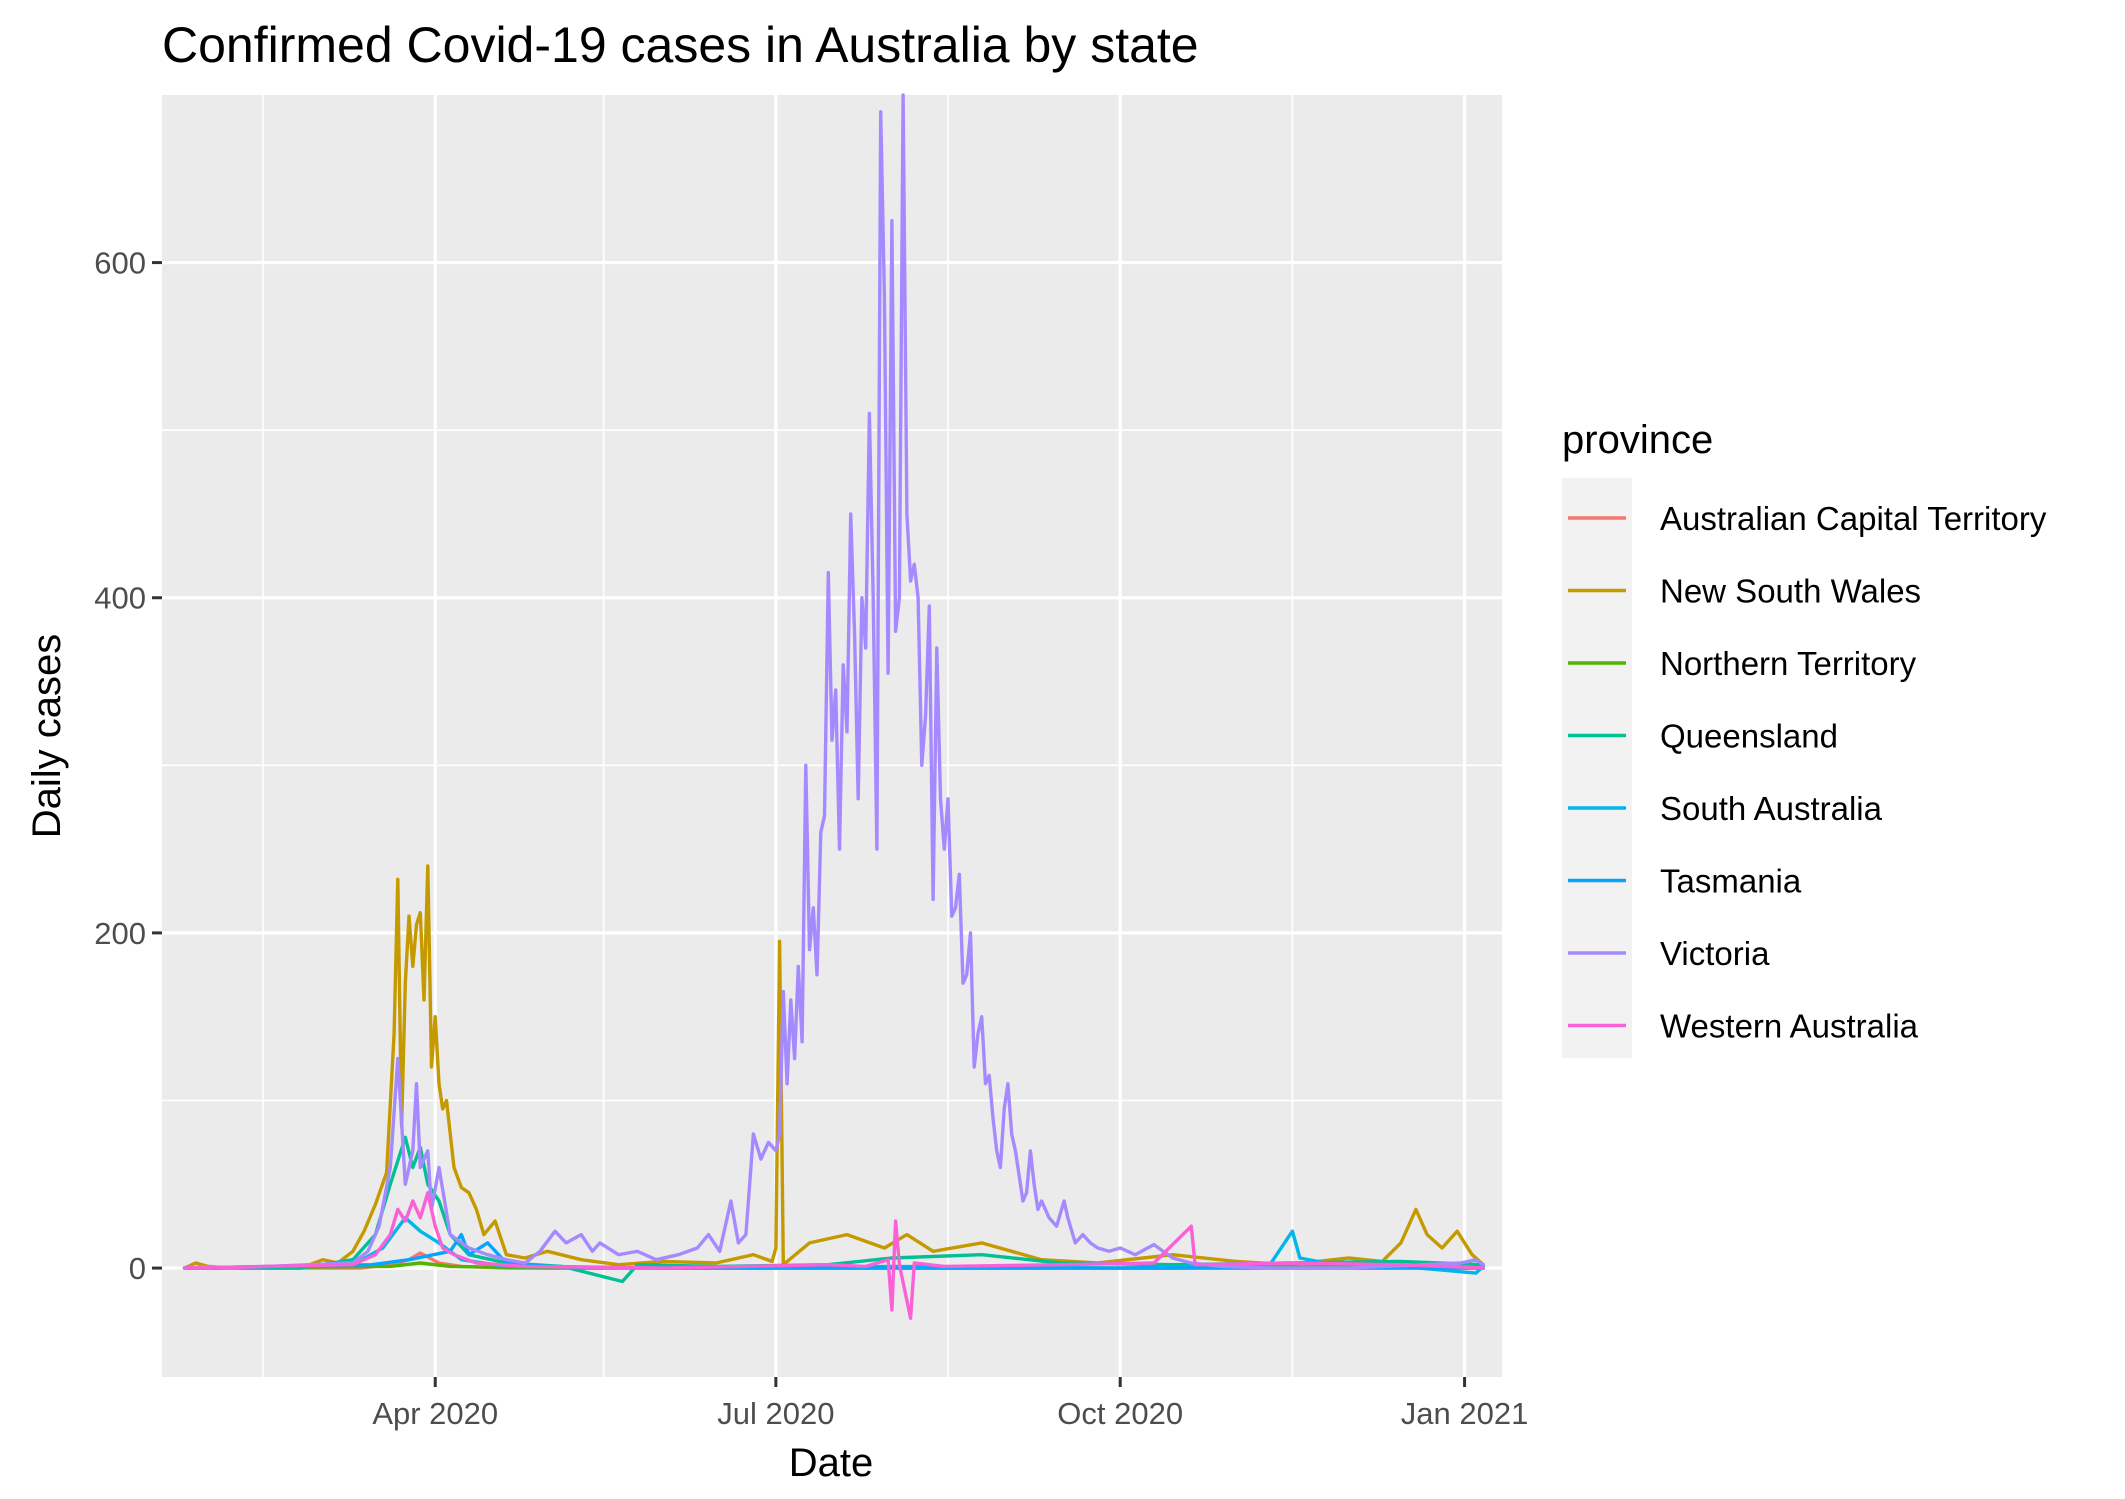 The height and width of the screenshot is (1499, 2125). What do you see at coordinates (120, 263) in the screenshot?
I see `y-tick-label: 600` at bounding box center [120, 263].